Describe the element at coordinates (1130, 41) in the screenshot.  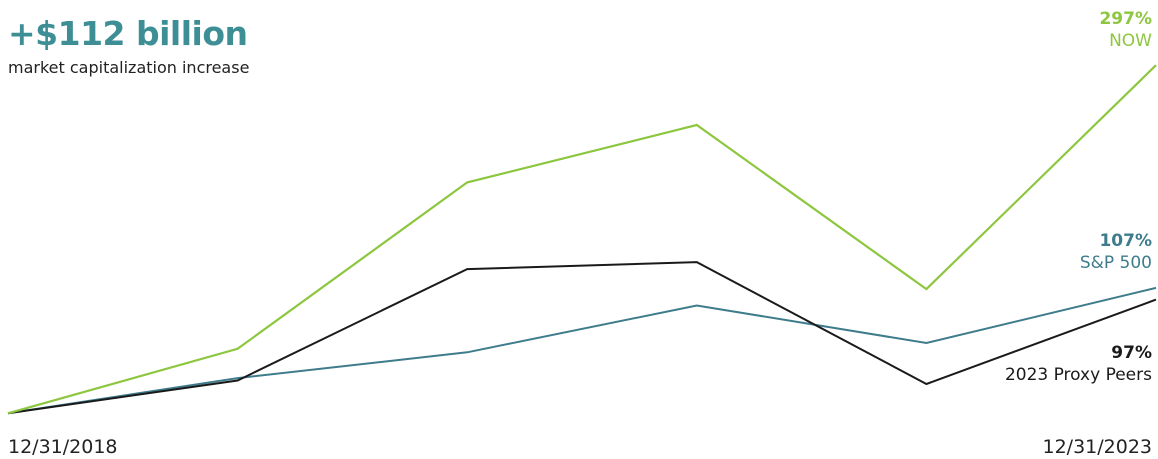
I see `now-series-name: NOW` at that location.